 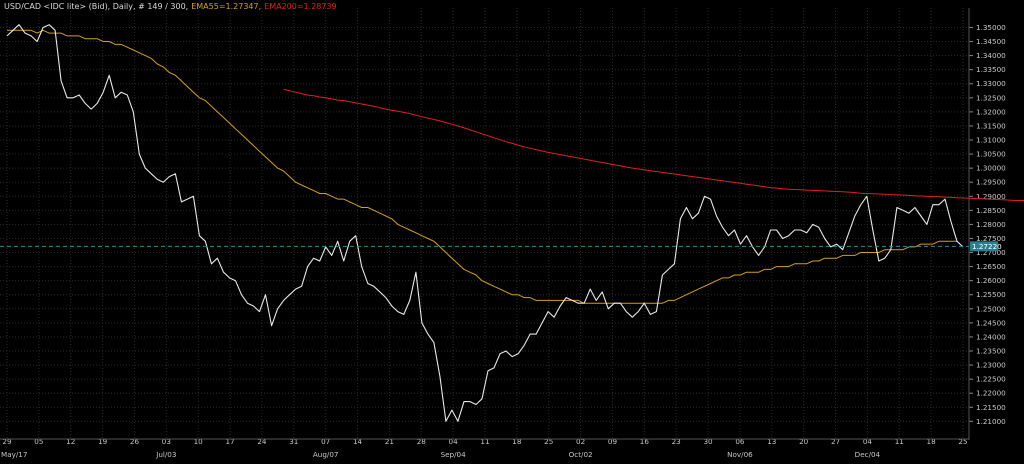 I want to click on y-tick-label: 1.24000, so click(x=991, y=336).